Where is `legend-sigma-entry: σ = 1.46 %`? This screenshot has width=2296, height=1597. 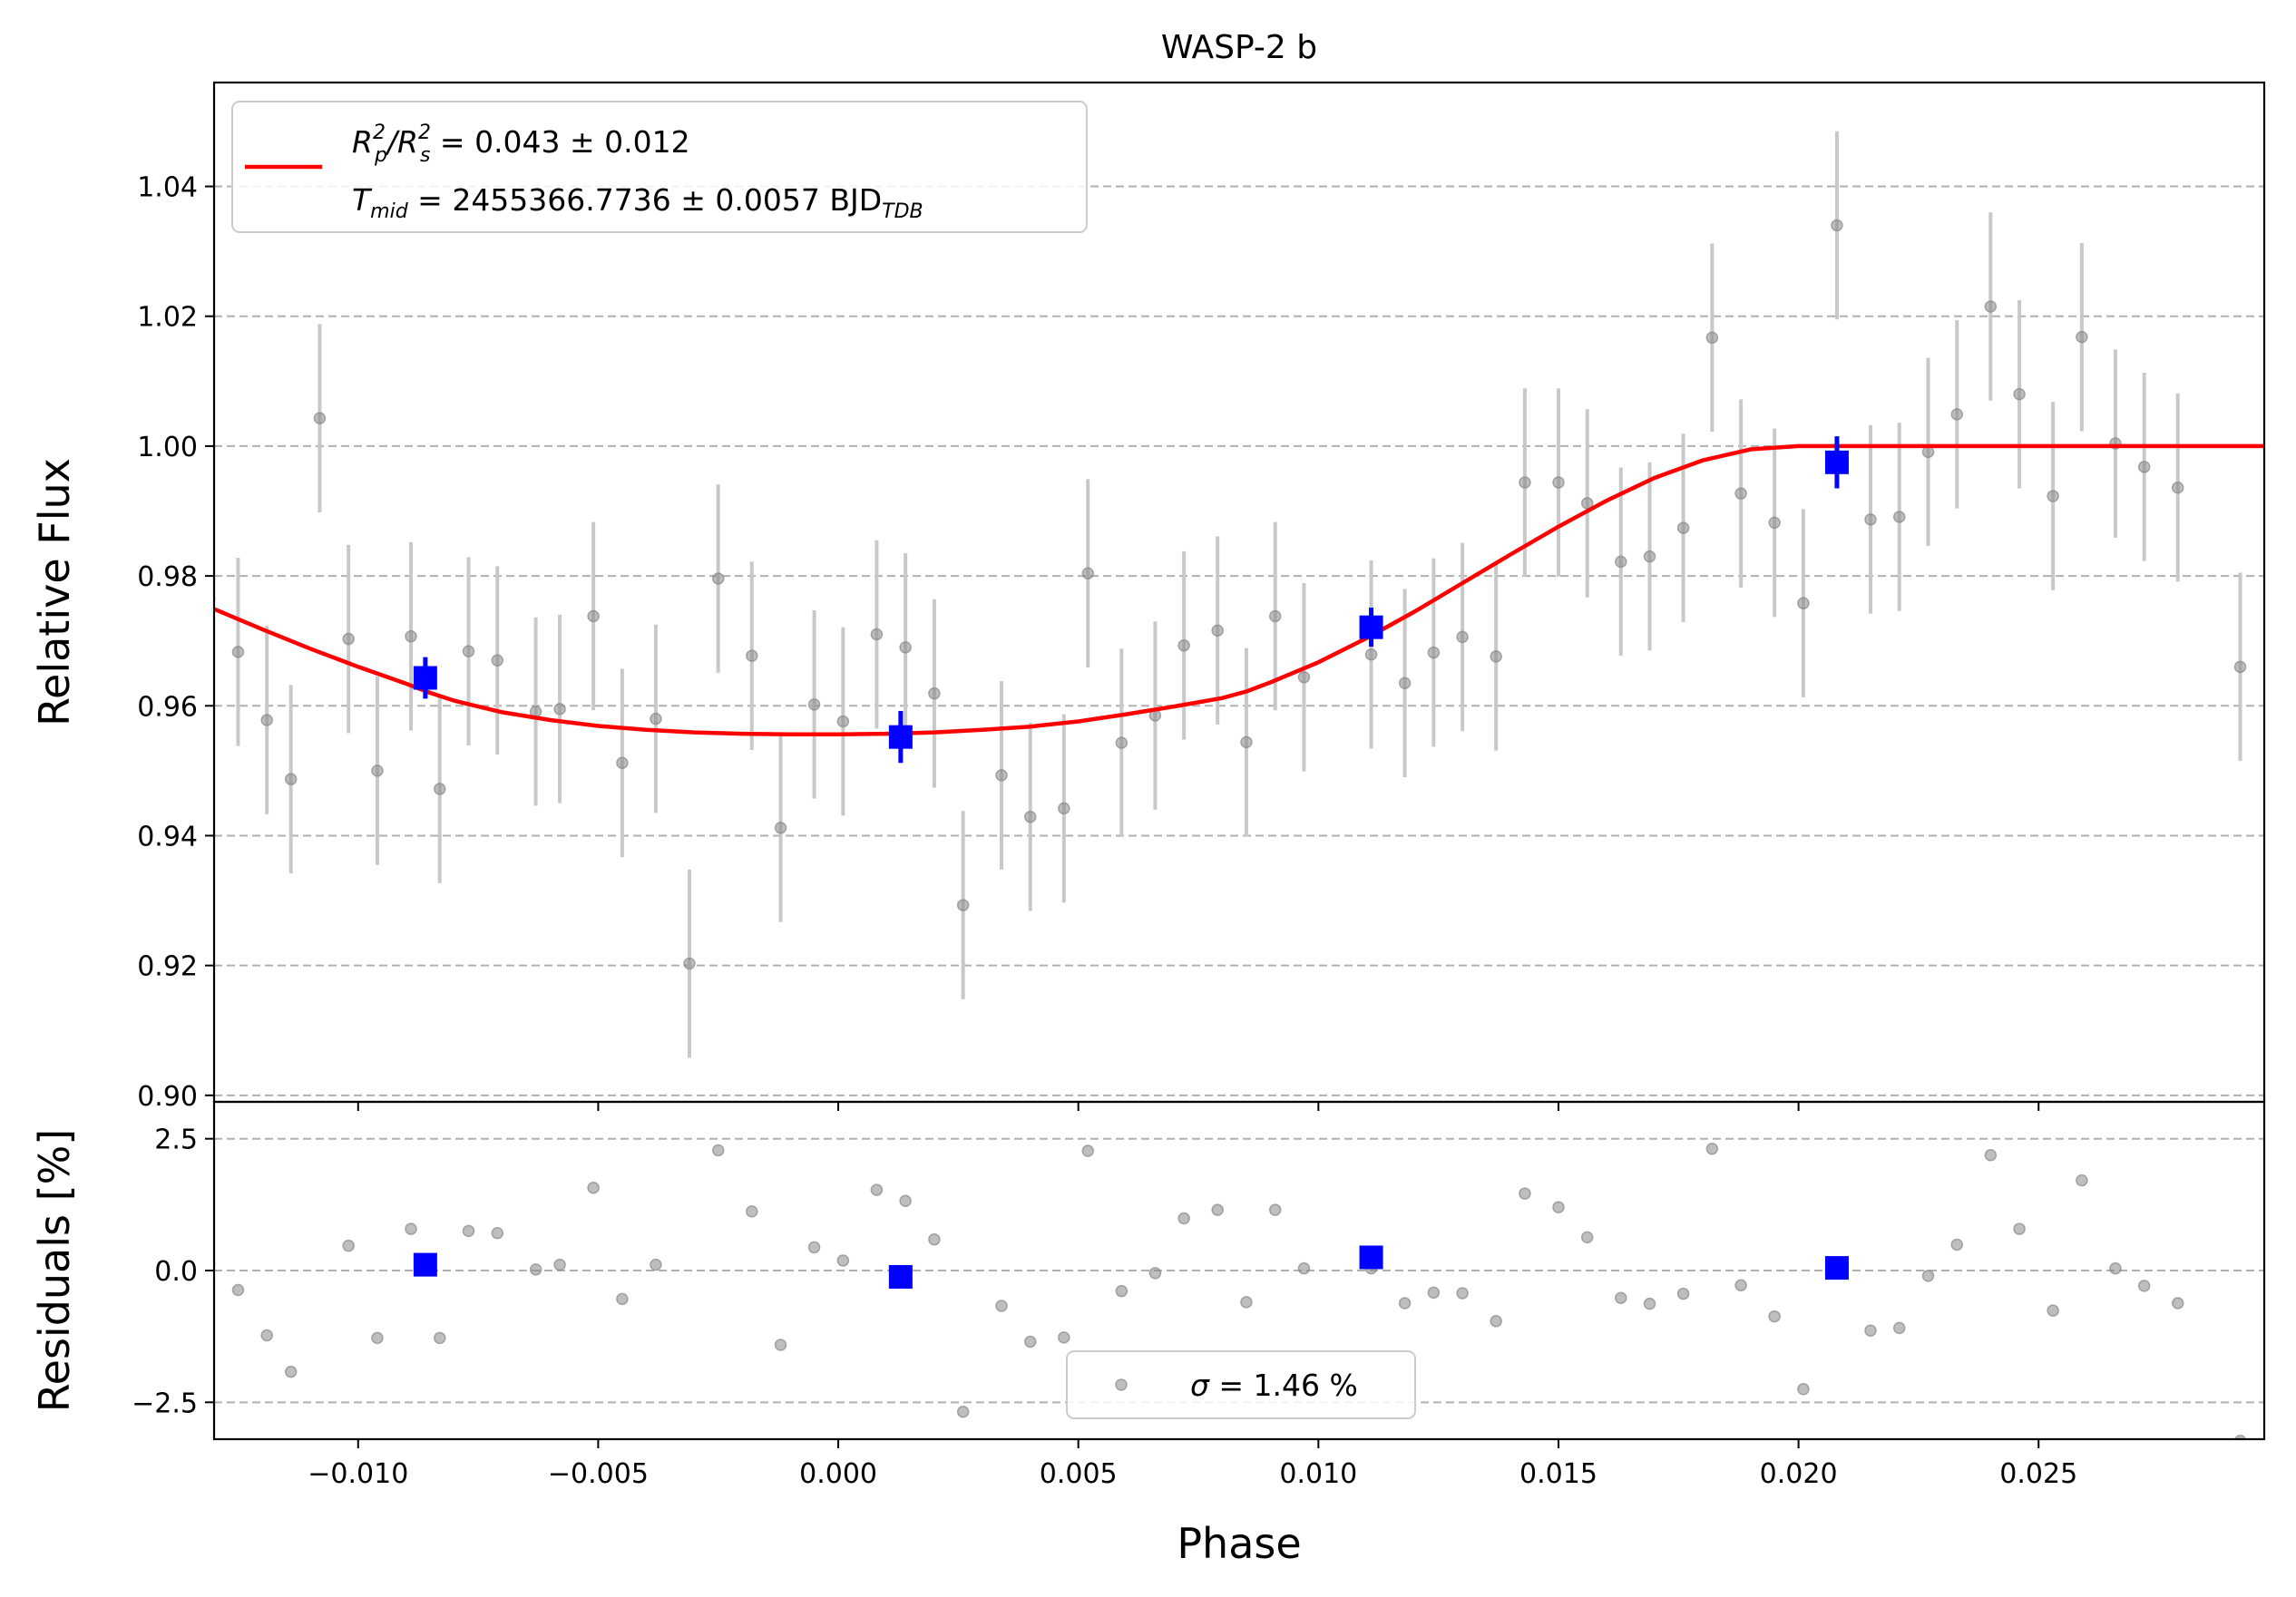
legend-sigma-entry: σ = 1.46 % is located at coordinates (1274, 1385).